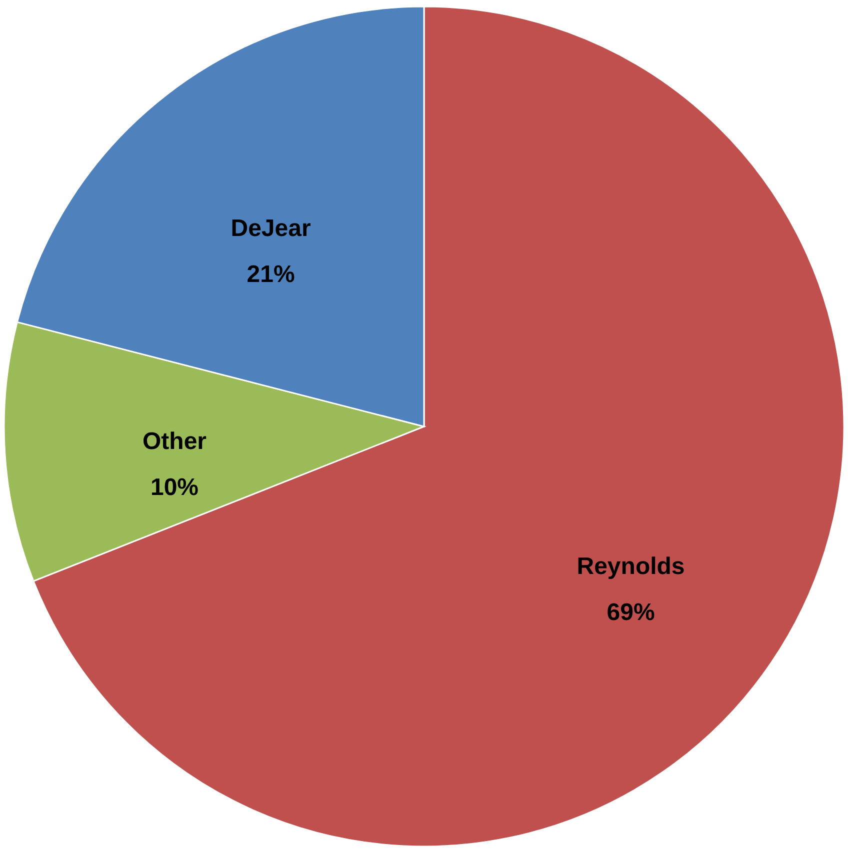  Describe the element at coordinates (270, 228) in the screenshot. I see `slice-label: DeJear` at that location.